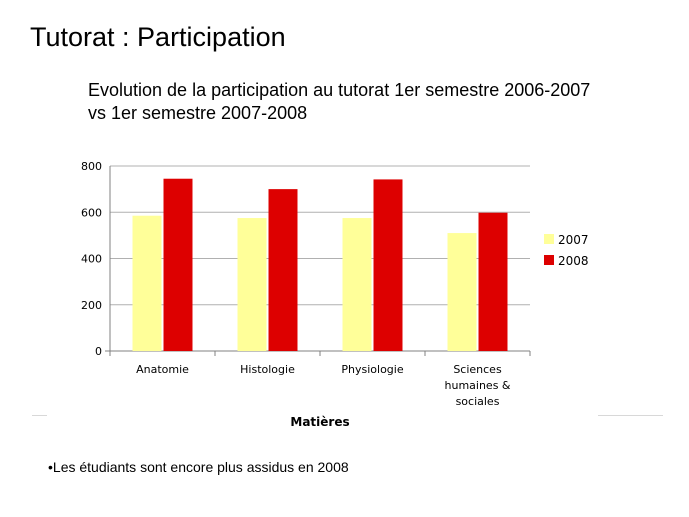 The width and height of the screenshot is (689, 517). I want to click on divider-left, so click(39, 415).